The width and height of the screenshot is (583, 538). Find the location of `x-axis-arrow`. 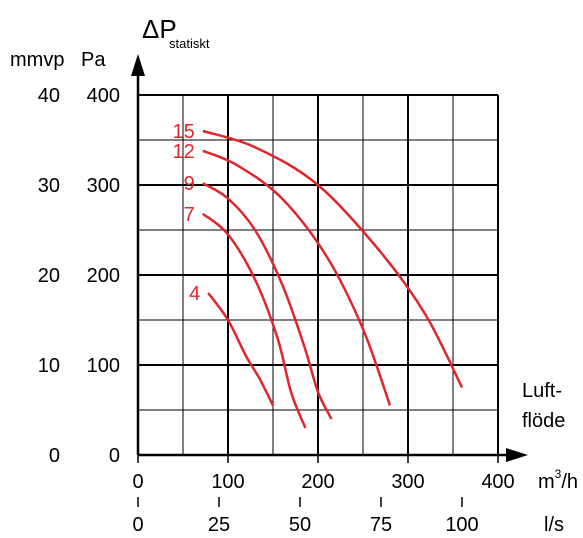

x-axis-arrow is located at coordinates (517, 455).